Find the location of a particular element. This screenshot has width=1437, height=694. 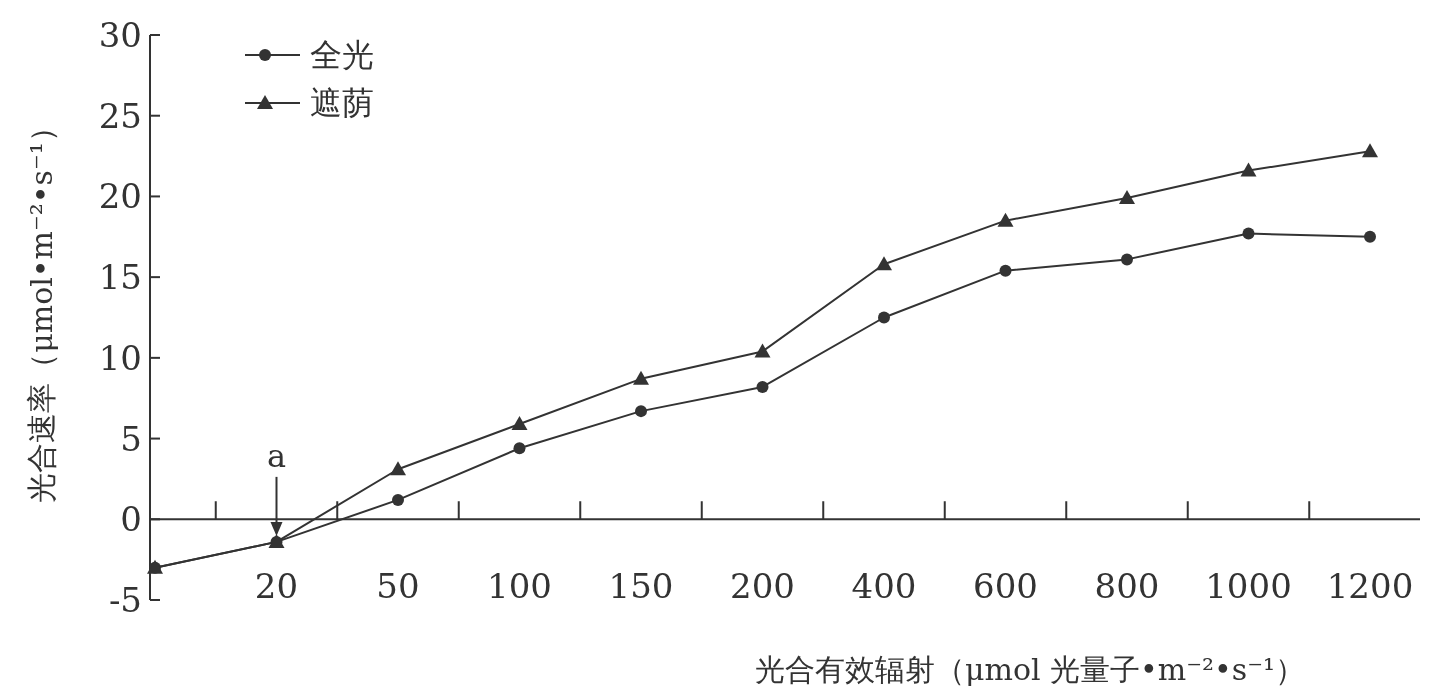

legend-label: 遮荫 is located at coordinates (342, 103).